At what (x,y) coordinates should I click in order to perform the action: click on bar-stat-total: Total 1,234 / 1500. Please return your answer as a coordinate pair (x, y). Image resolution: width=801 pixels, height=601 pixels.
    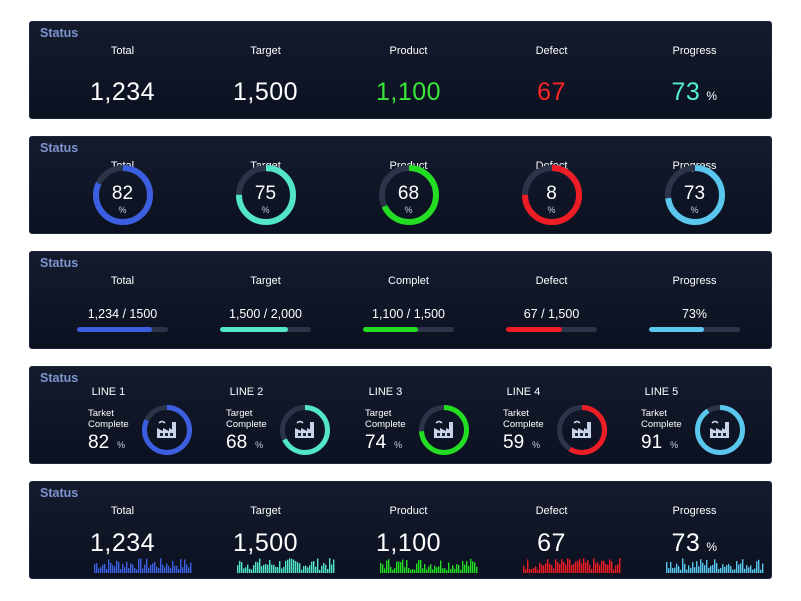
    Looking at the image, I should click on (122, 301).